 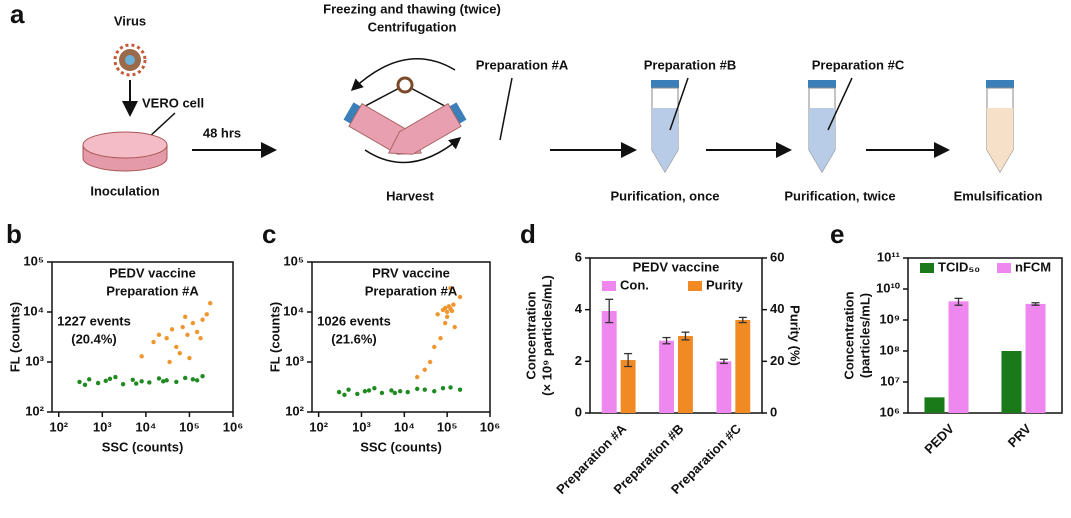 What do you see at coordinates (94, 320) in the screenshot?
I see `annotation: 1227 events` at bounding box center [94, 320].